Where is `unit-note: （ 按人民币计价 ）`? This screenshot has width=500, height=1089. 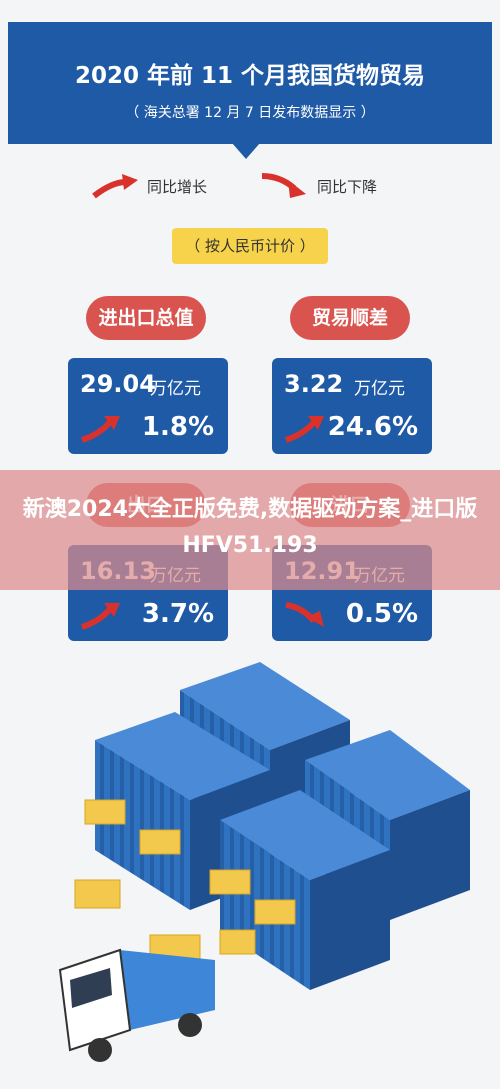
unit-note: （ 按人民币计价 ） is located at coordinates (250, 246).